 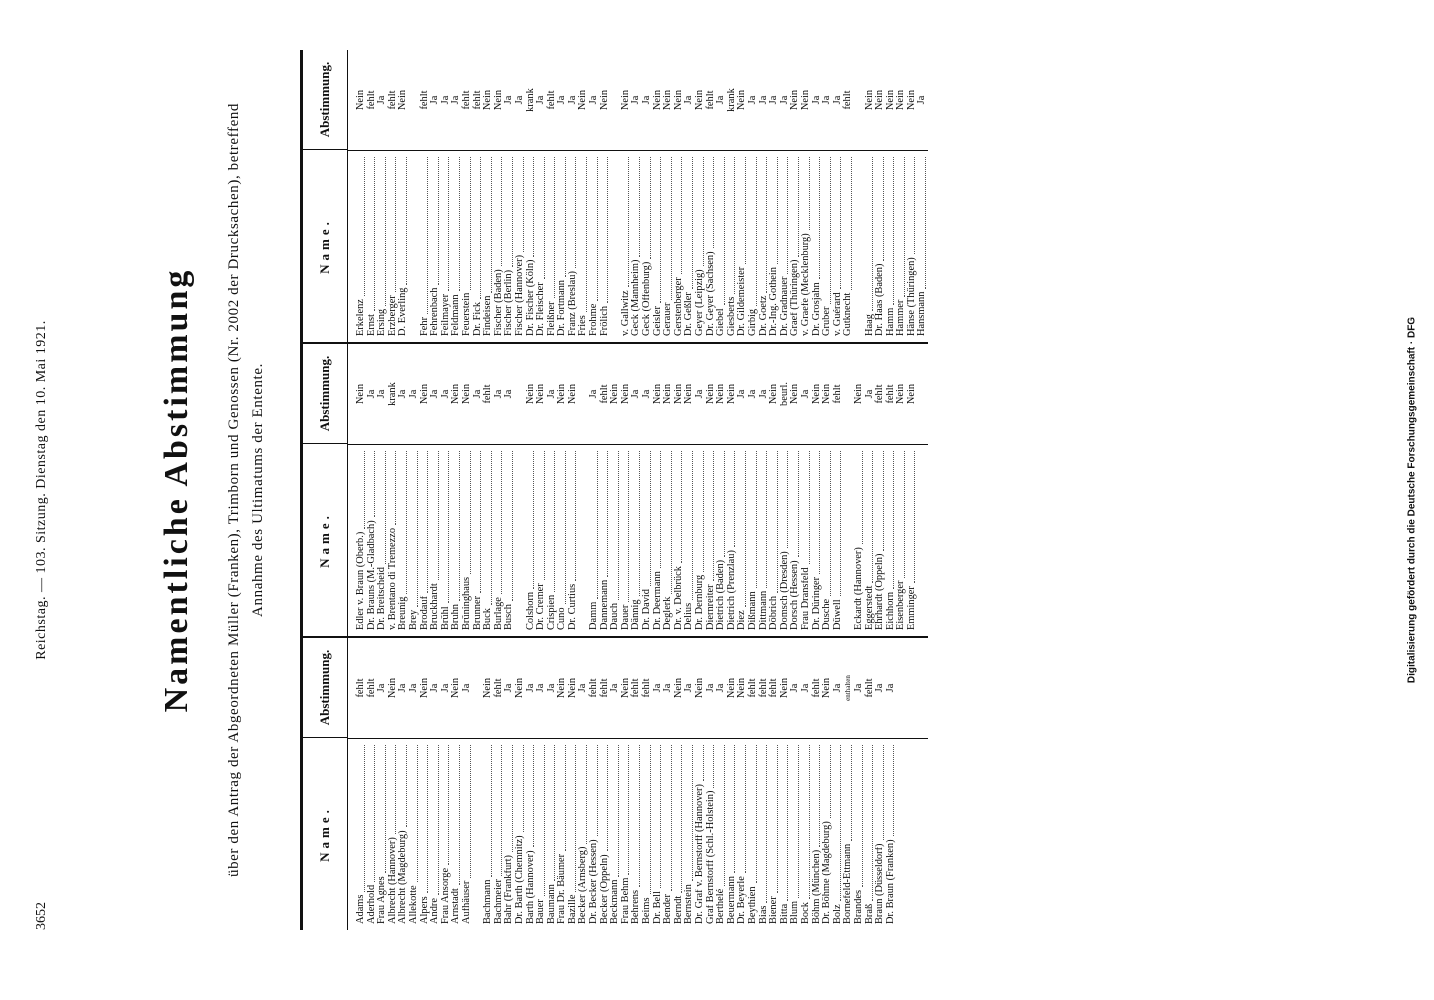 What do you see at coordinates (689, 539) in the screenshot?
I see `name-row: Delius` at bounding box center [689, 539].